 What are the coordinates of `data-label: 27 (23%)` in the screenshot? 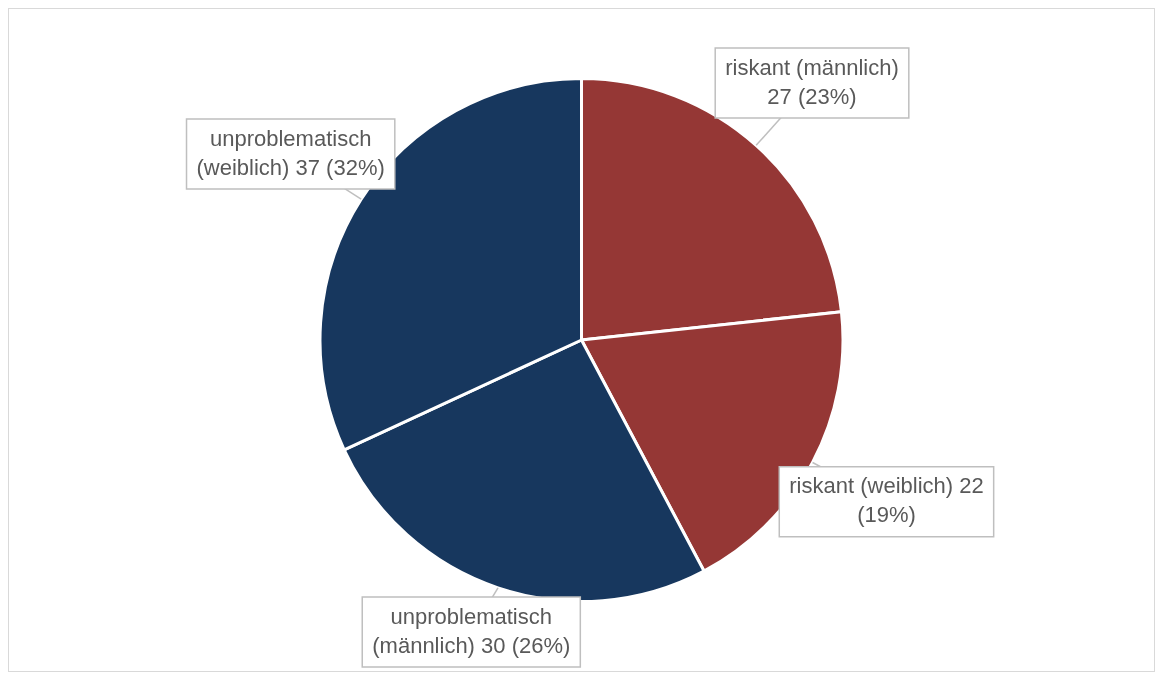 It's located at (812, 96).